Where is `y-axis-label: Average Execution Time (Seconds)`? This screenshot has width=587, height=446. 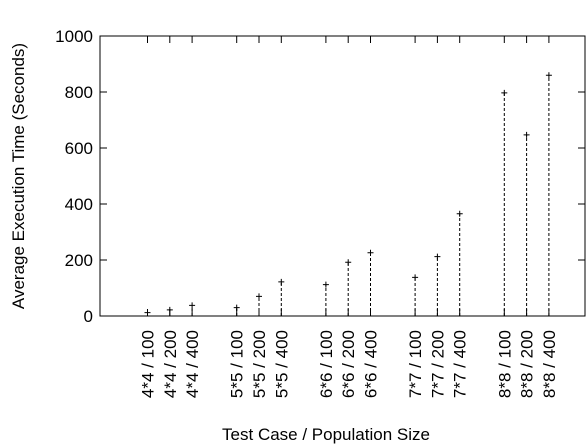
y-axis-label: Average Execution Time (Seconds) is located at coordinates (18, 176).